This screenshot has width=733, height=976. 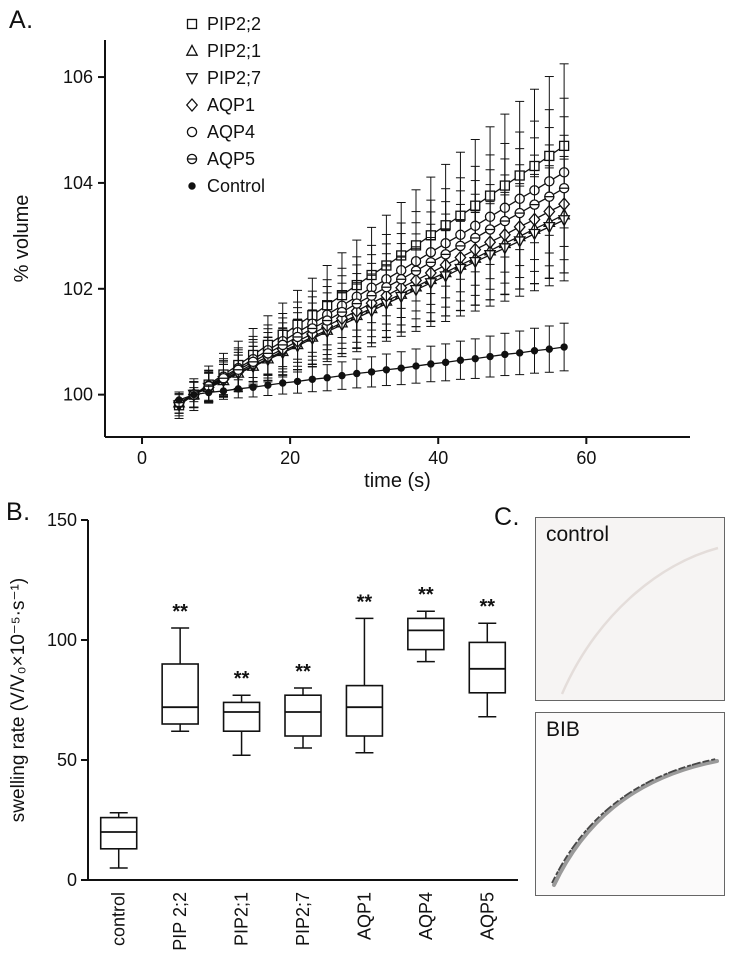 I want to click on membrane-arc-shadow, so click(x=635, y=823).